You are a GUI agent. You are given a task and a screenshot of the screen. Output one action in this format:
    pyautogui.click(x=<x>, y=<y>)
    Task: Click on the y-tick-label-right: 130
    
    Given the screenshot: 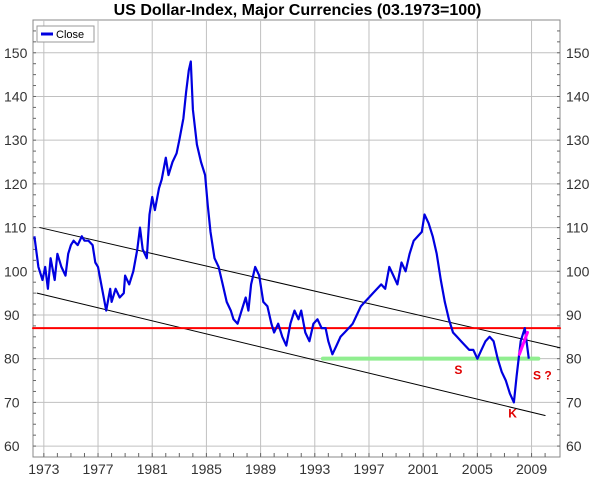 What is the action you would take?
    pyautogui.click(x=578, y=140)
    